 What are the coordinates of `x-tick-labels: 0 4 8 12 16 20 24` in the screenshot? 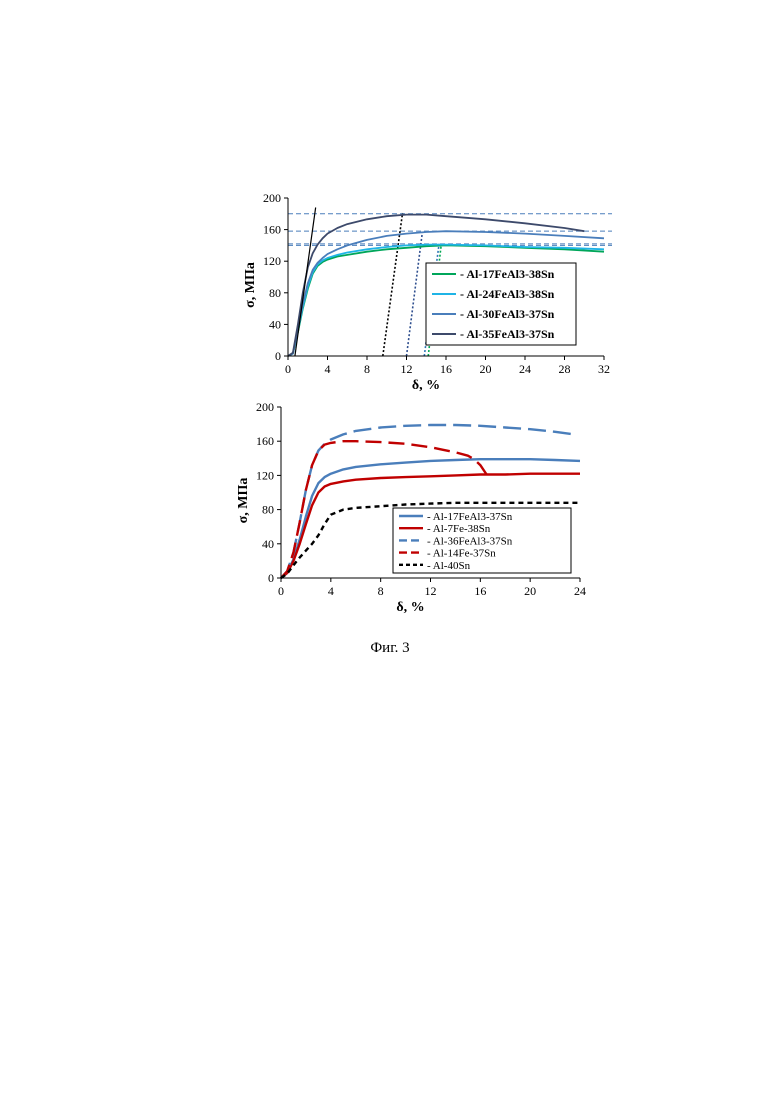 It's located at (432, 591).